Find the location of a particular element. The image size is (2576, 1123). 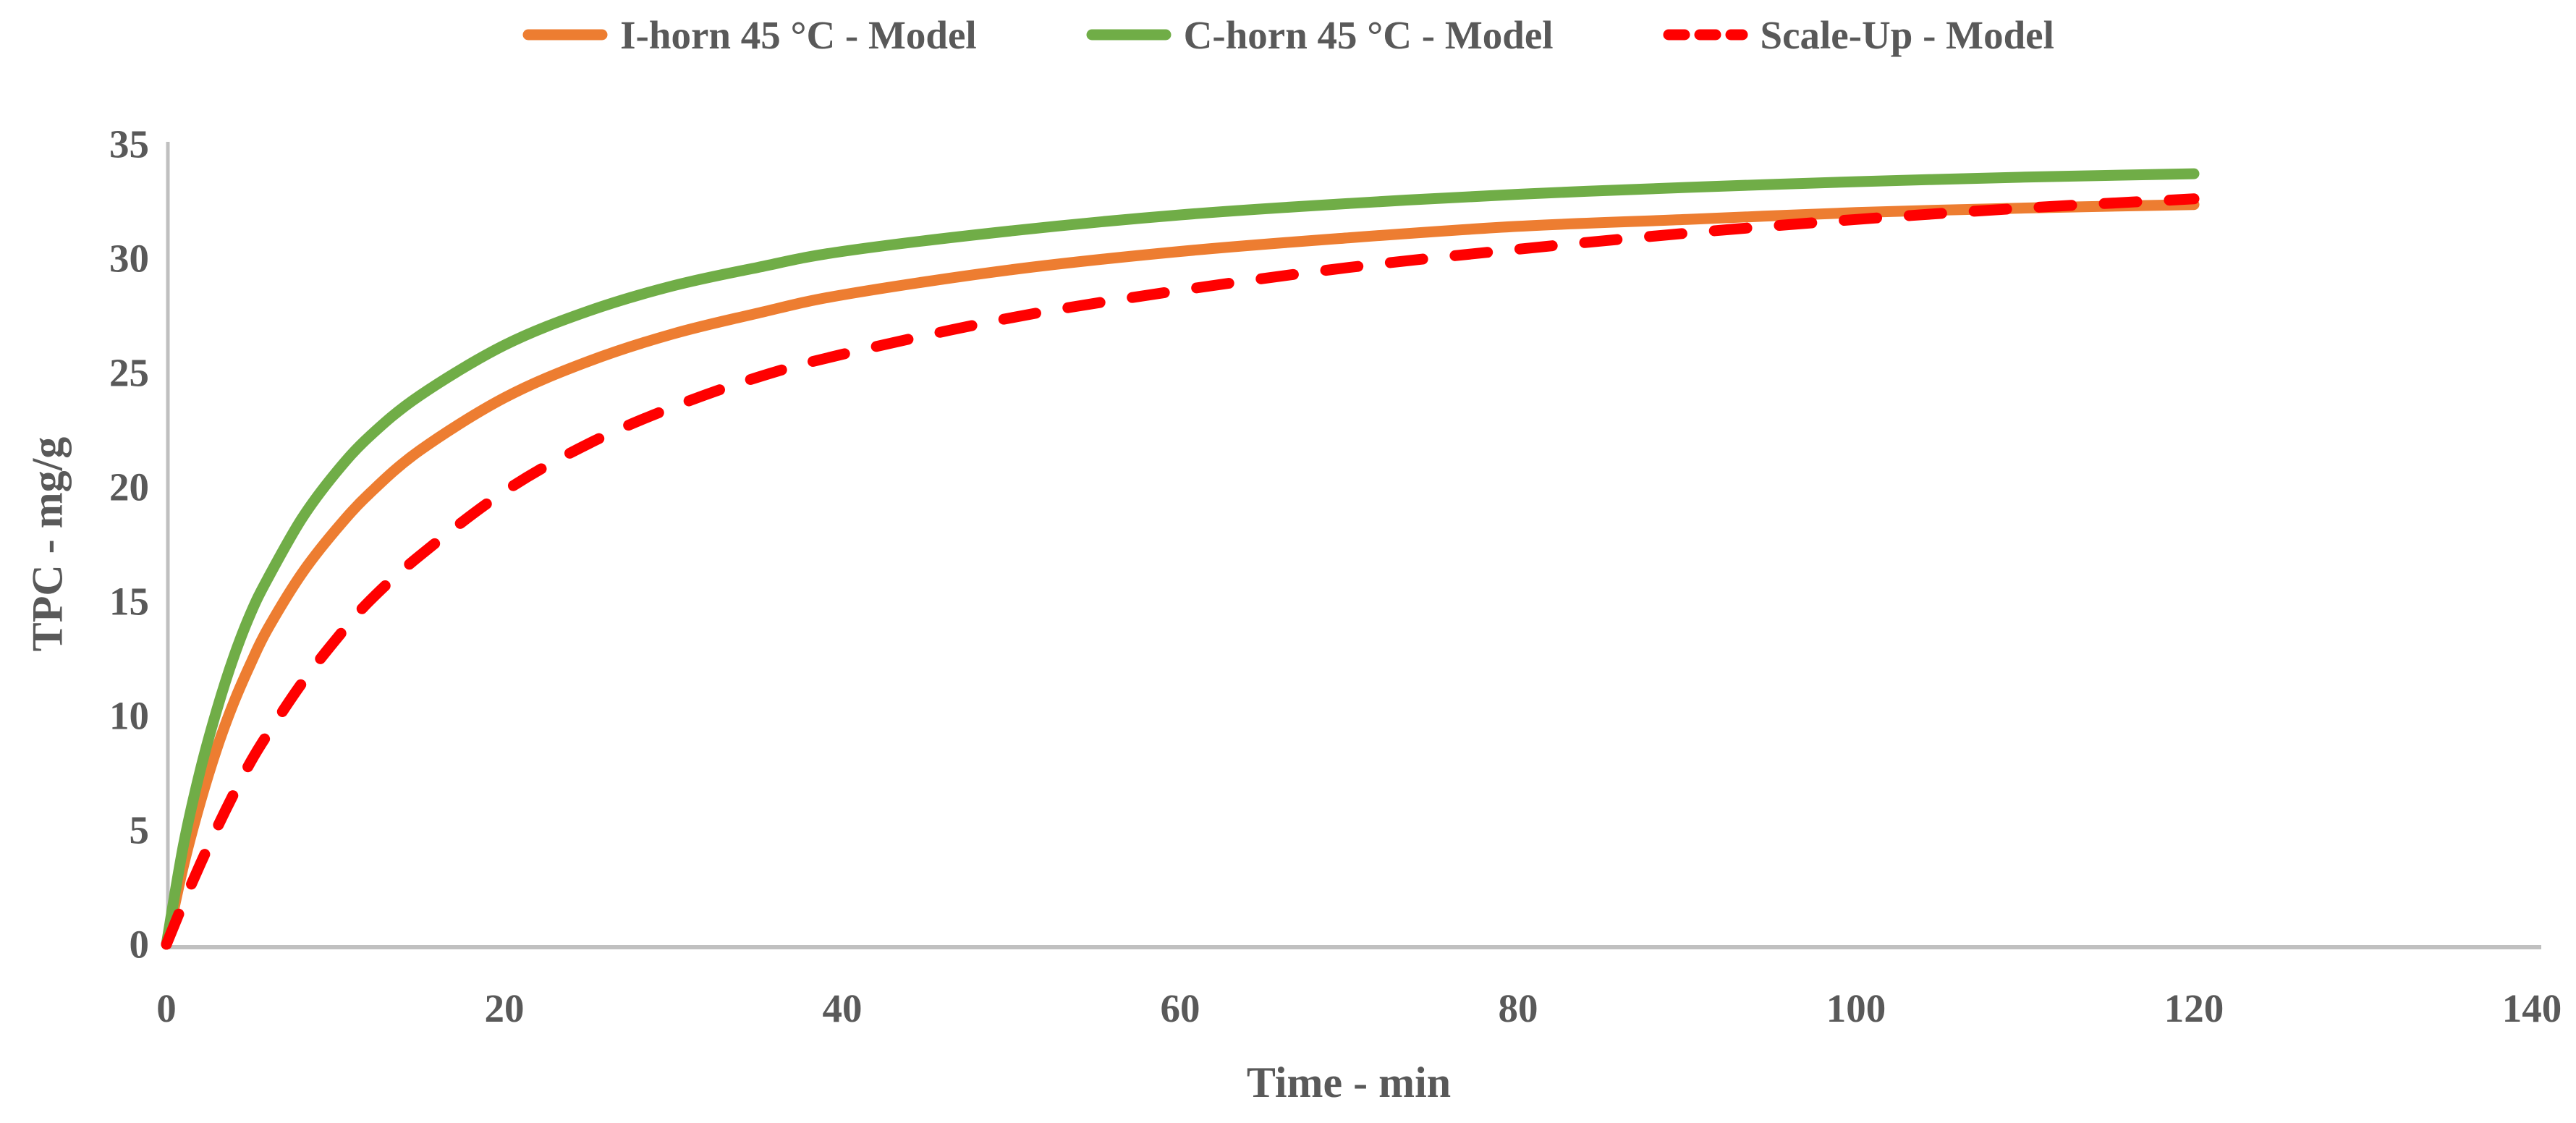

legend-label-0: I-horn 45 °C - Model is located at coordinates (798, 34).